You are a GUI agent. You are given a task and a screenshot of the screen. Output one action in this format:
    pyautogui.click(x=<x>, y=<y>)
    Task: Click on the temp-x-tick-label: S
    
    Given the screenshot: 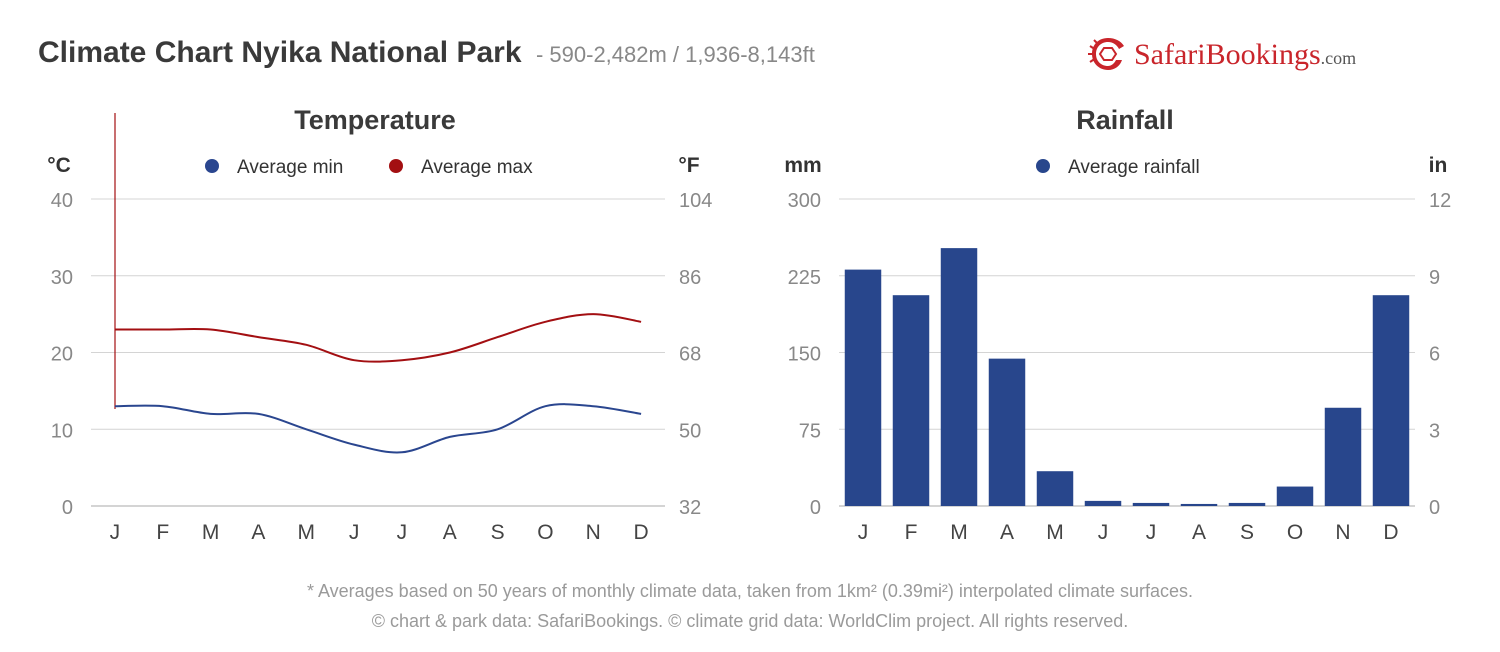 What is the action you would take?
    pyautogui.click(x=498, y=532)
    